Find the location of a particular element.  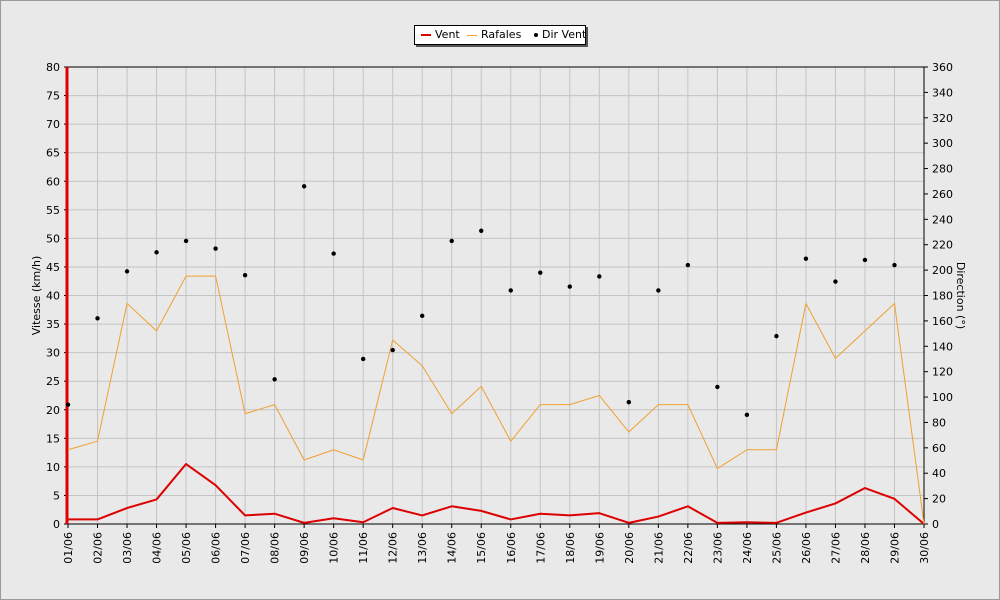

x-tick-label: 12/06 is located at coordinates (393, 548).